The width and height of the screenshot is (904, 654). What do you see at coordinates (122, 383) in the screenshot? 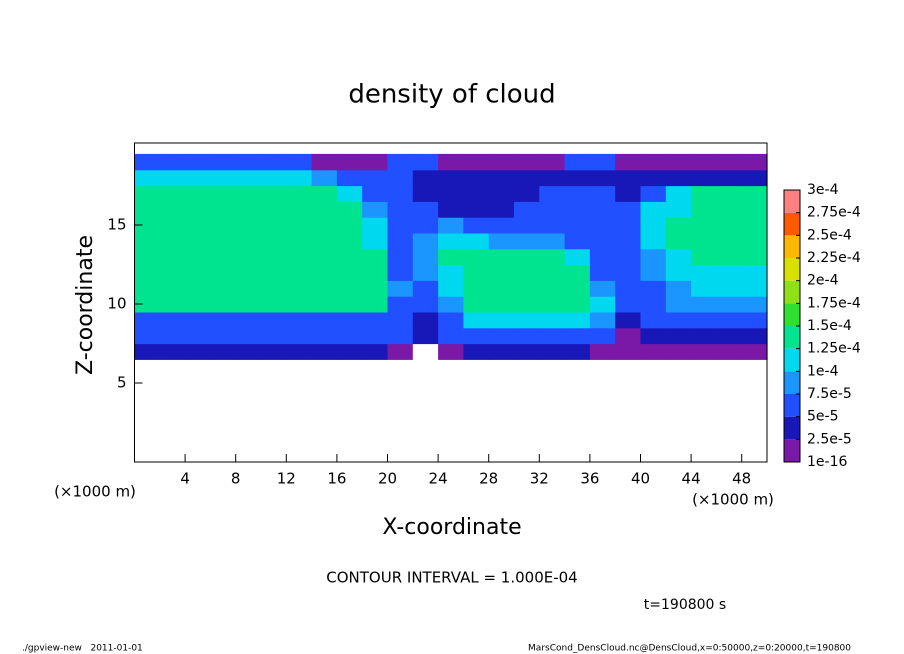
I see `y-tick-label: 5` at bounding box center [122, 383].